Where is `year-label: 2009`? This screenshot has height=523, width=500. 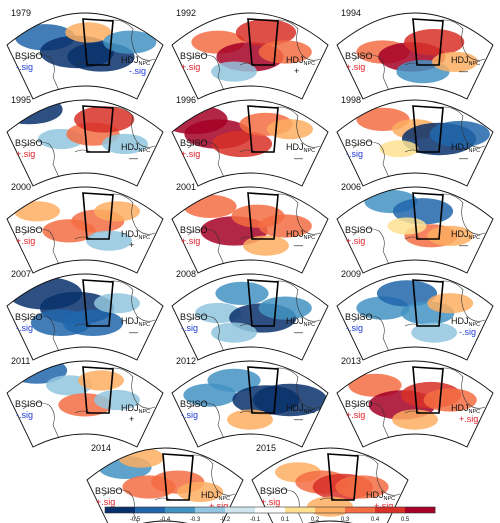
year-label: 2009 is located at coordinates (351, 274).